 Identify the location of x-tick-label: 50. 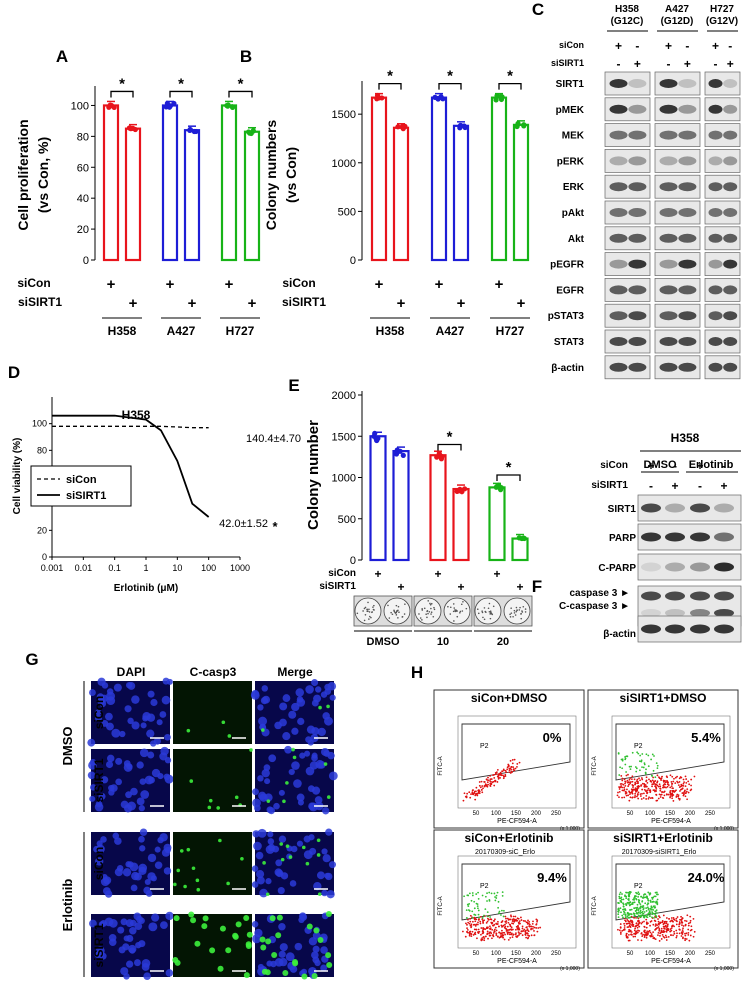
(476, 814).